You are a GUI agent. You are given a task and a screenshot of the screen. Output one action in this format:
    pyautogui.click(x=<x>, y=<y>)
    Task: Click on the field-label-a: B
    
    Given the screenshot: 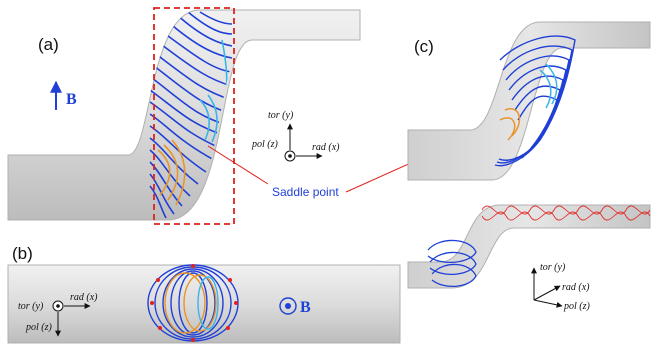 What is the action you would take?
    pyautogui.click(x=71, y=99)
    